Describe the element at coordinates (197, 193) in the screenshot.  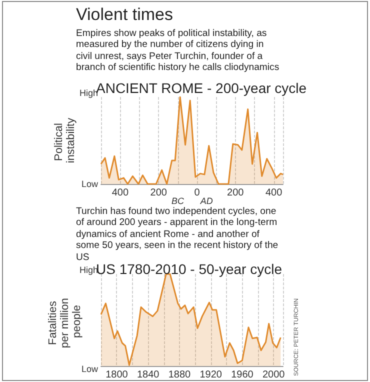
I see `x-tick-label: 0` at that location.